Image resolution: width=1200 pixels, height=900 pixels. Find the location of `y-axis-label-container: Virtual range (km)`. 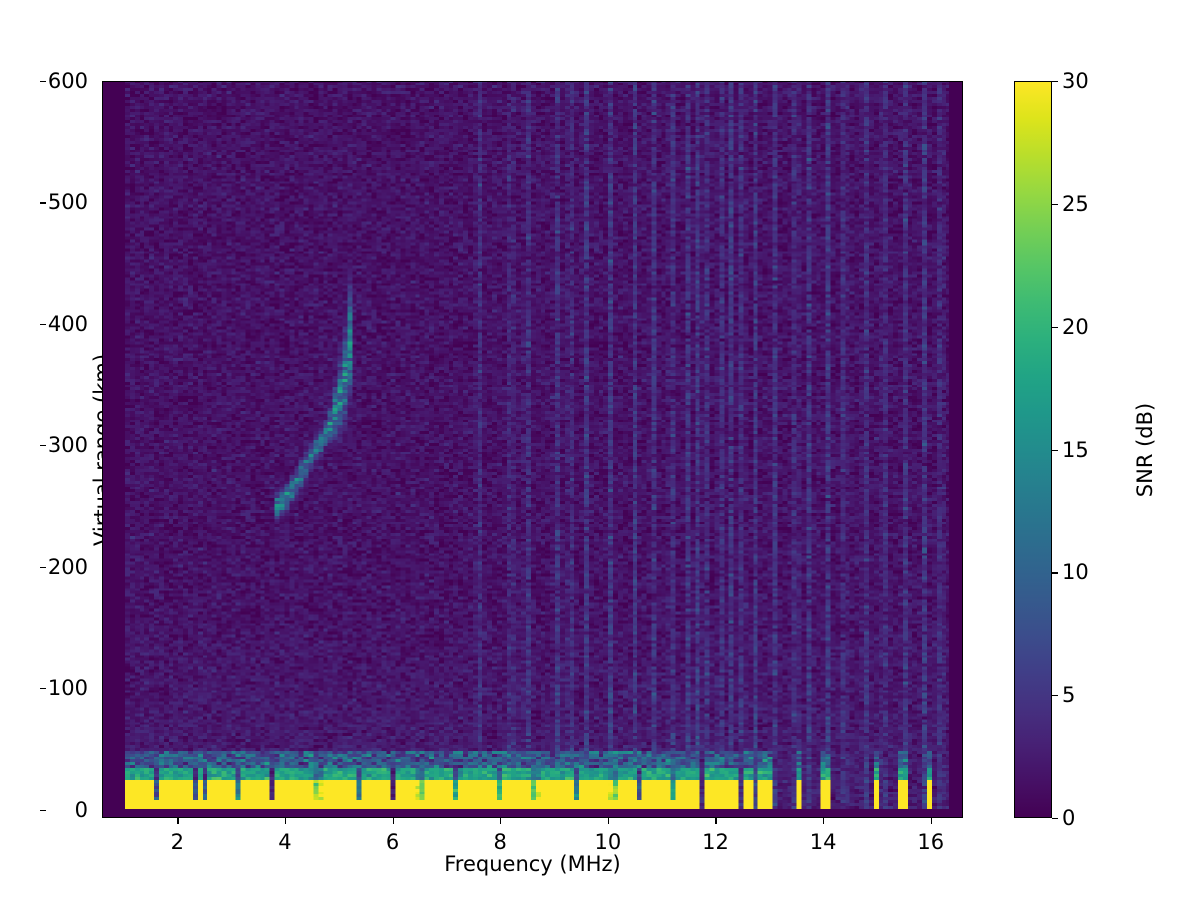

y-axis-label-container: Virtual range (km) is located at coordinates (61, 449).